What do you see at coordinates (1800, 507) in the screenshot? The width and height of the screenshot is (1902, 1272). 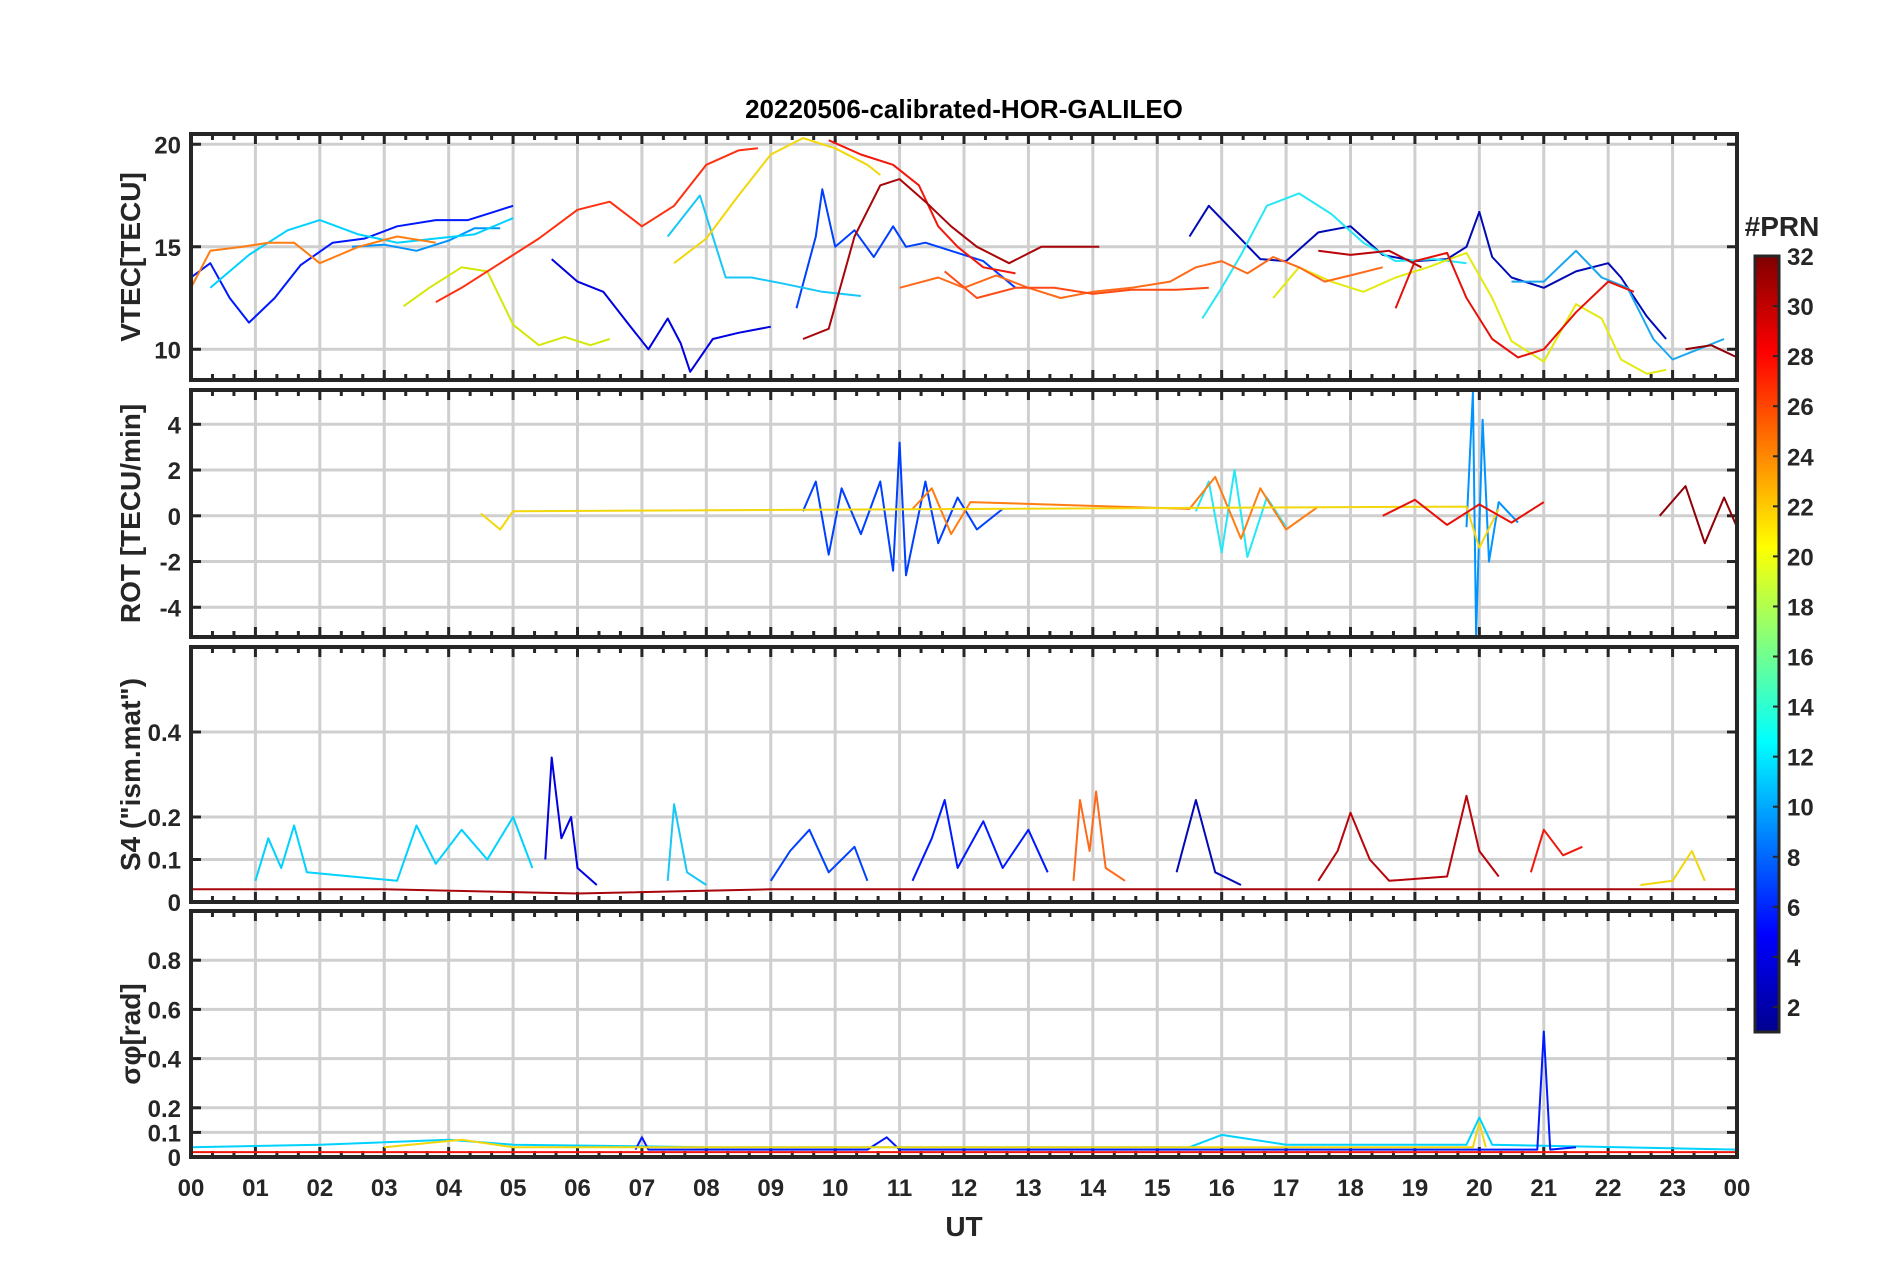 I see `colorbar-tick-label: 22` at bounding box center [1800, 507].